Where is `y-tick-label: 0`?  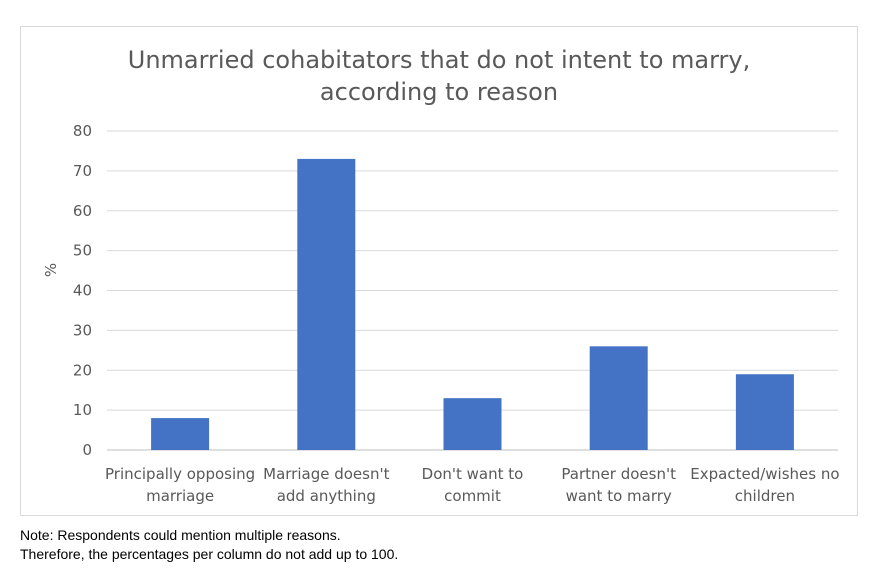
y-tick-label: 0 is located at coordinates (87, 450).